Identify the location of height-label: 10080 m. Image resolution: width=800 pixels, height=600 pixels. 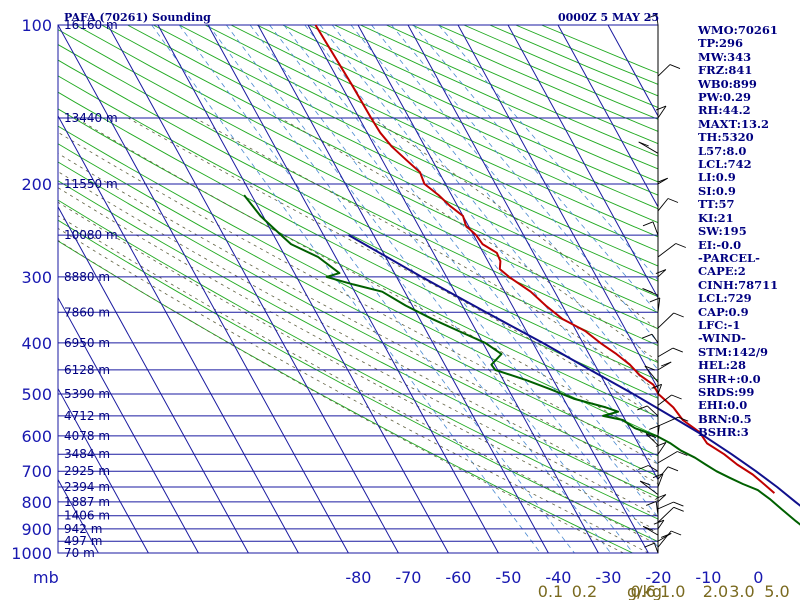
(91, 235).